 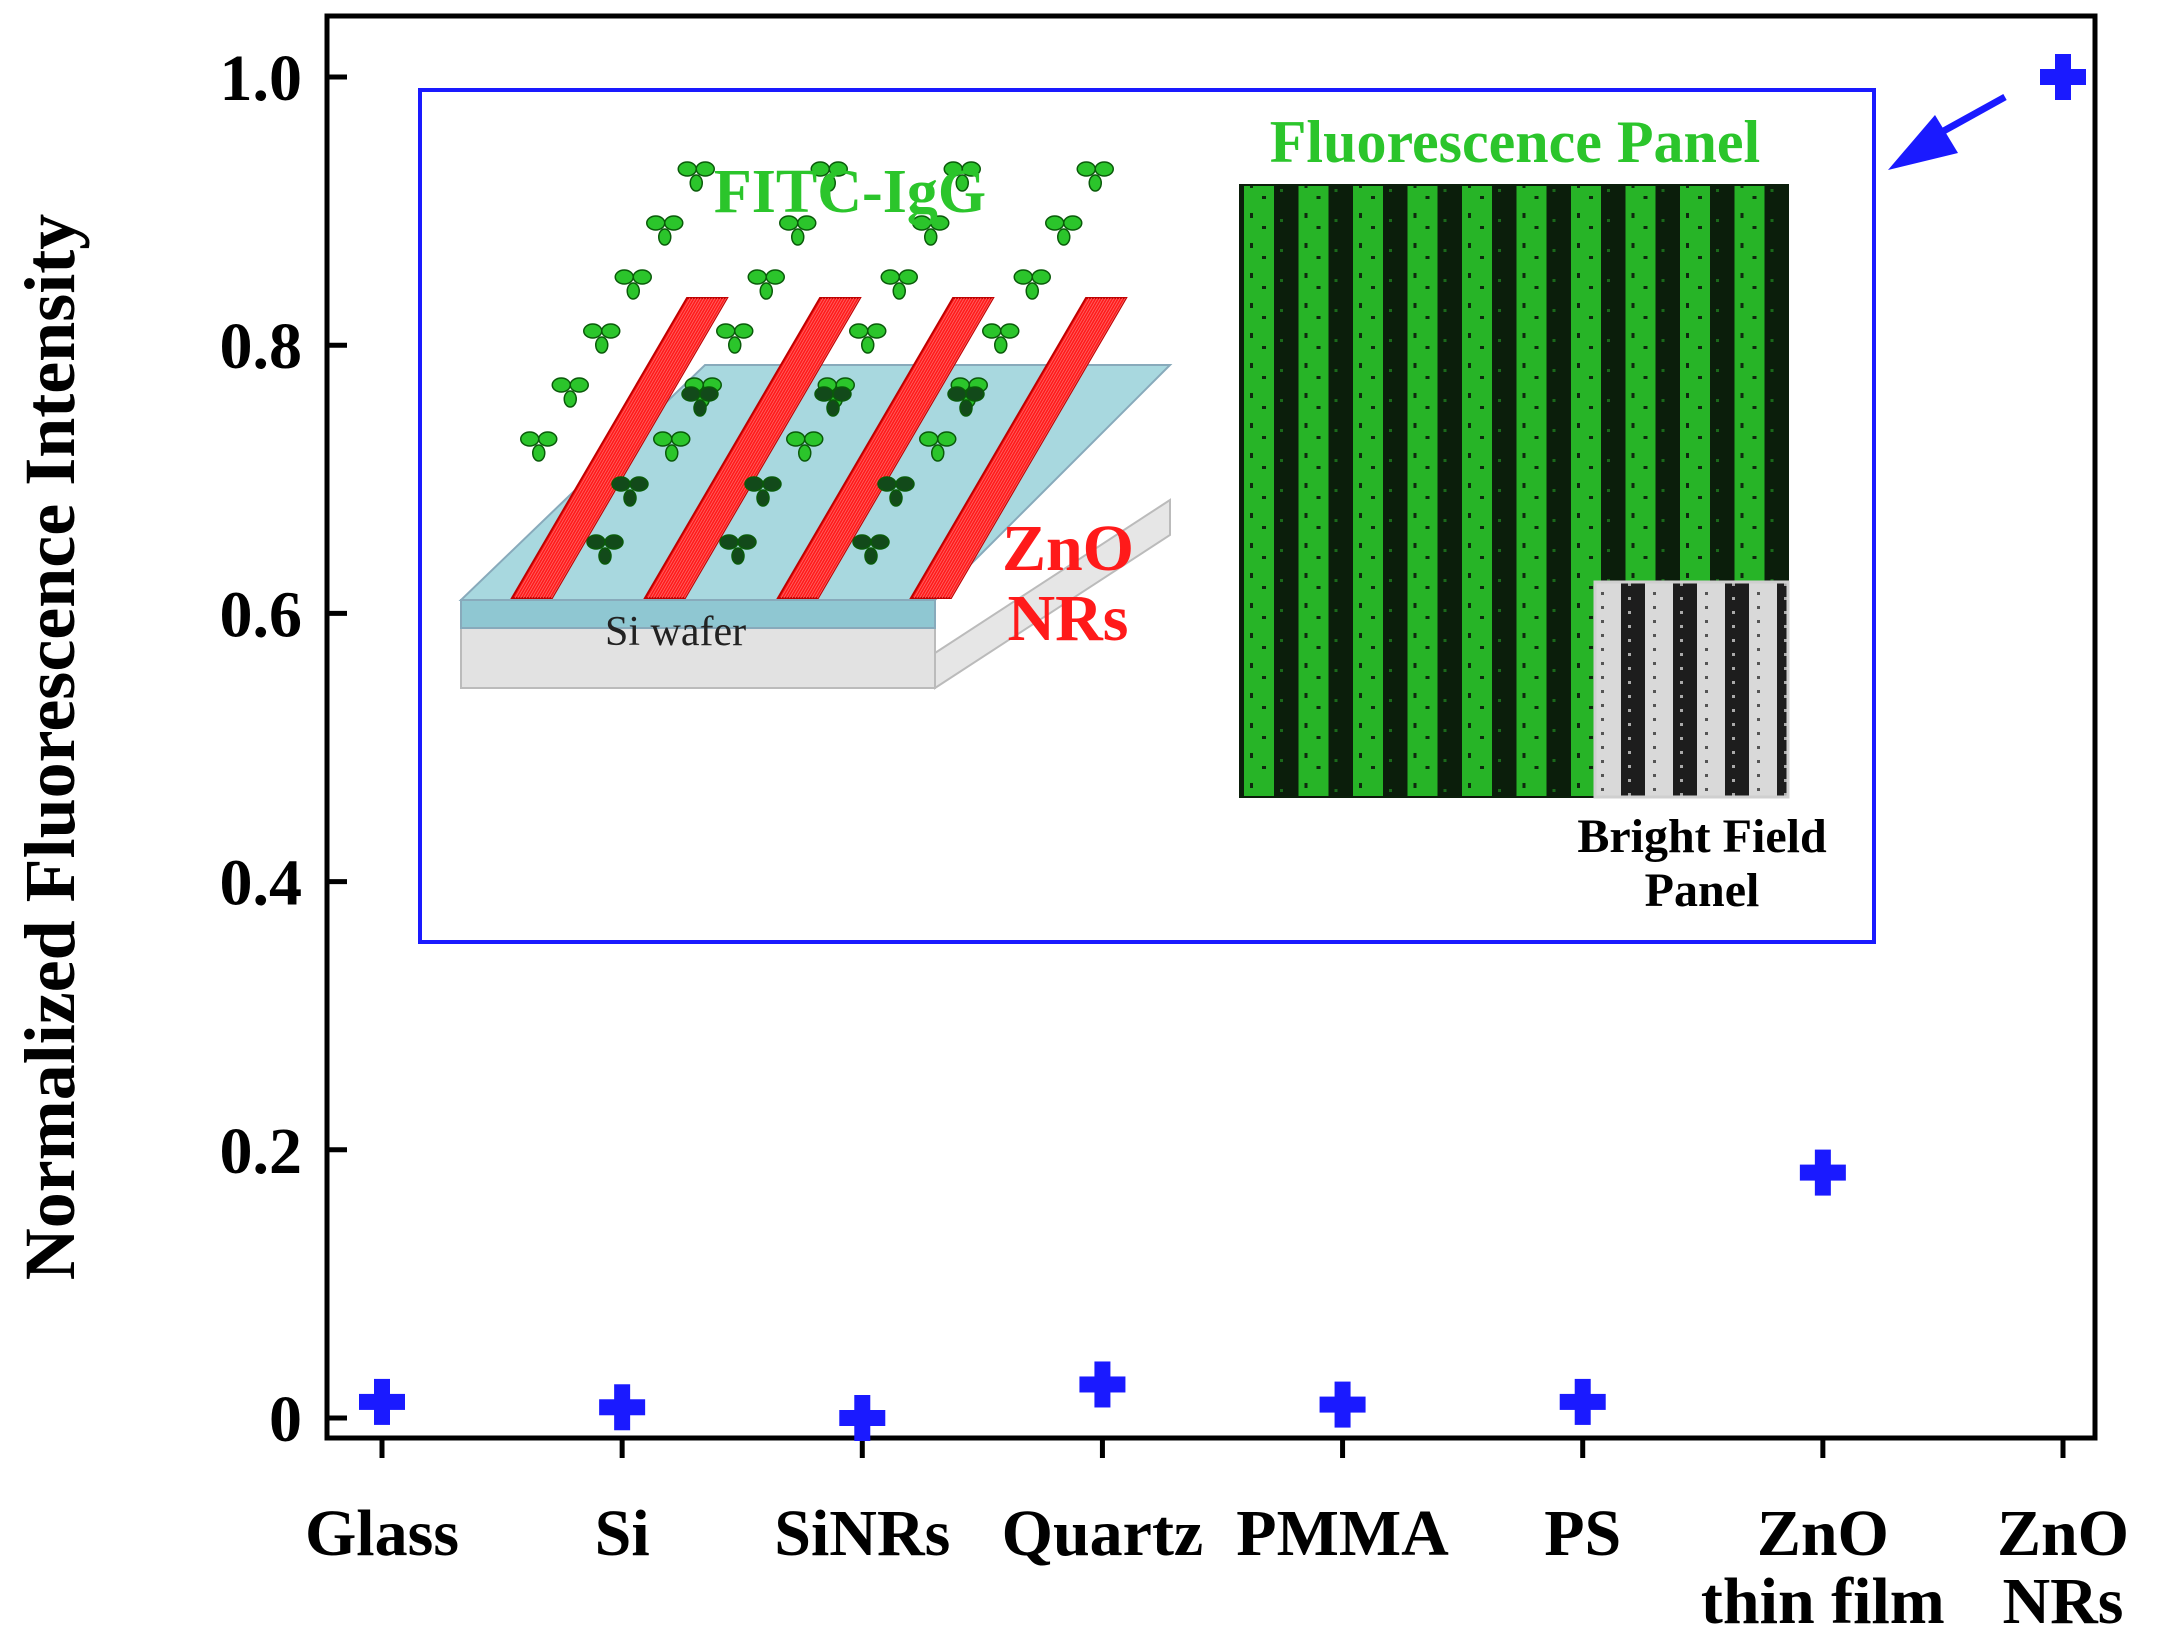 What do you see at coordinates (1067, 618) in the screenshot?
I see `nrs-label: NRs` at bounding box center [1067, 618].